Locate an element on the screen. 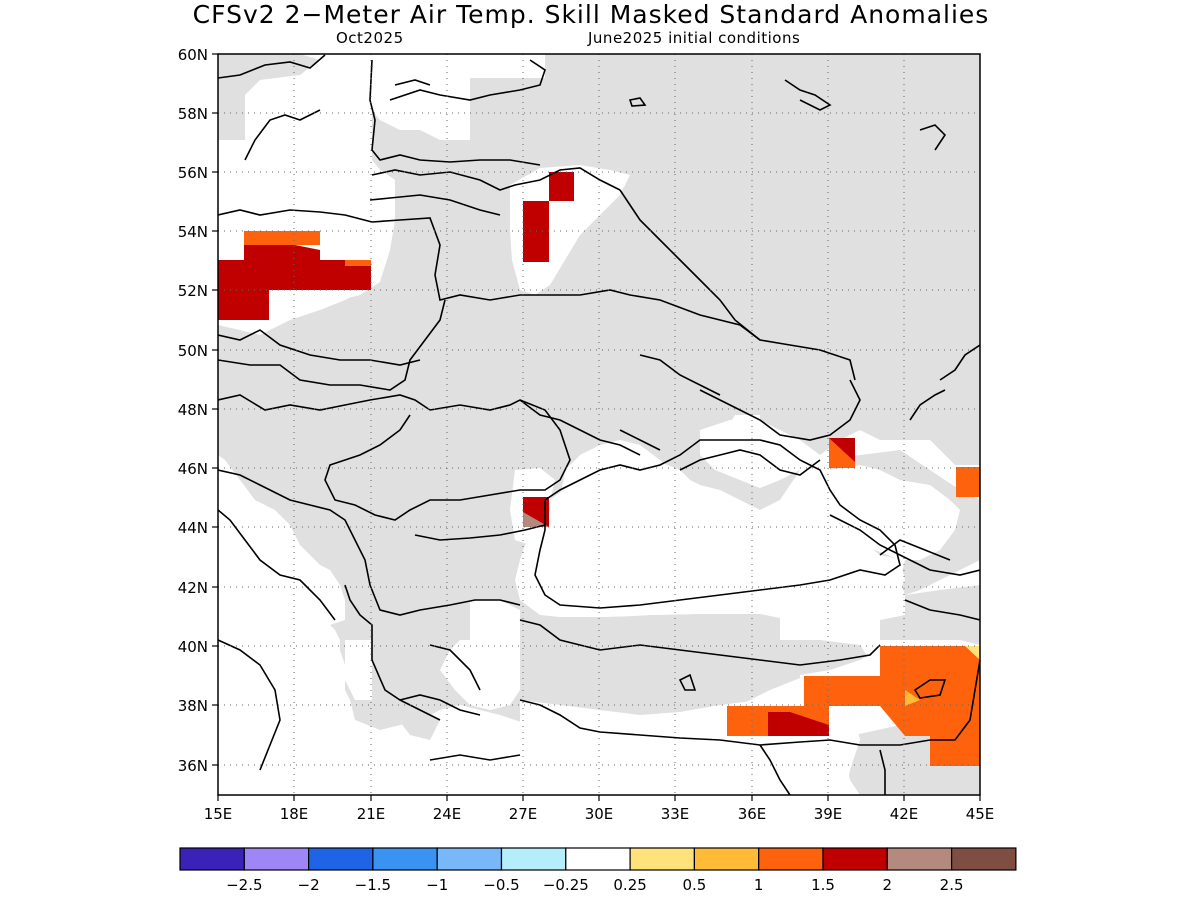 The image size is (1200, 904). color-legend is located at coordinates (598, 859).